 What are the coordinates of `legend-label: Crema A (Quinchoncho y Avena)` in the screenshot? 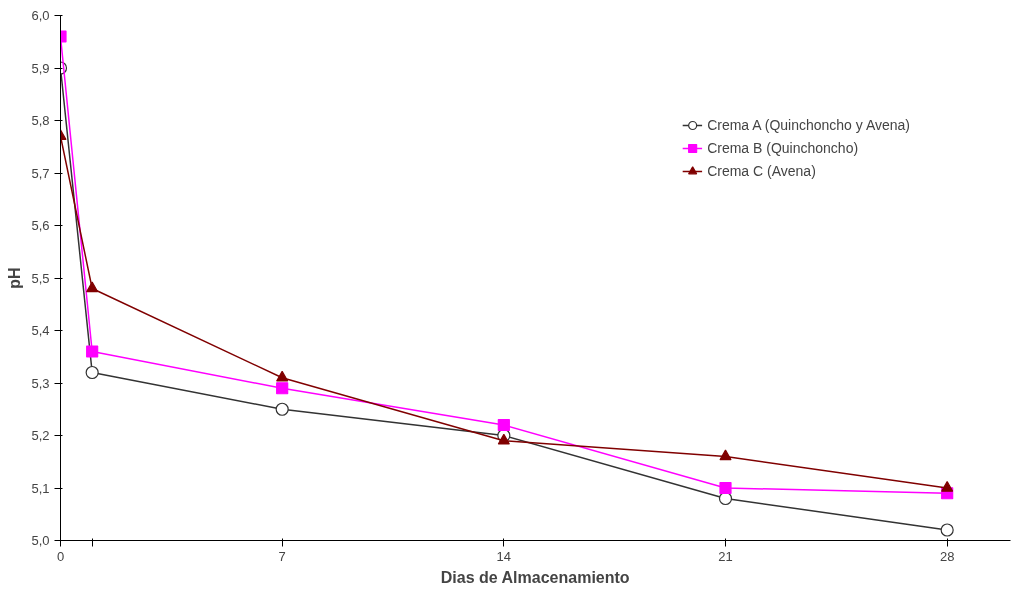 It's located at (808, 125).